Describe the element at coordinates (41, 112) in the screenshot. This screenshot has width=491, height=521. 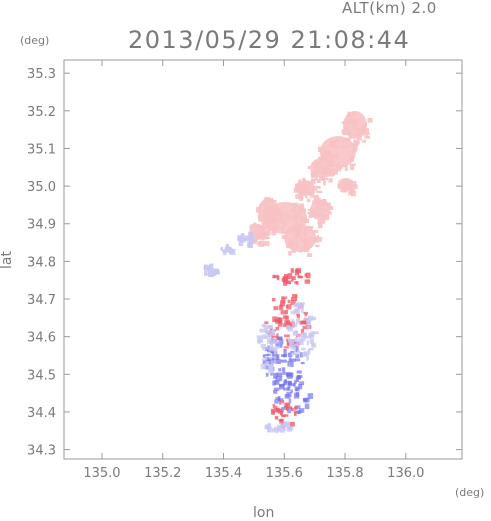
I see `y-tick-label: 35.2` at that location.